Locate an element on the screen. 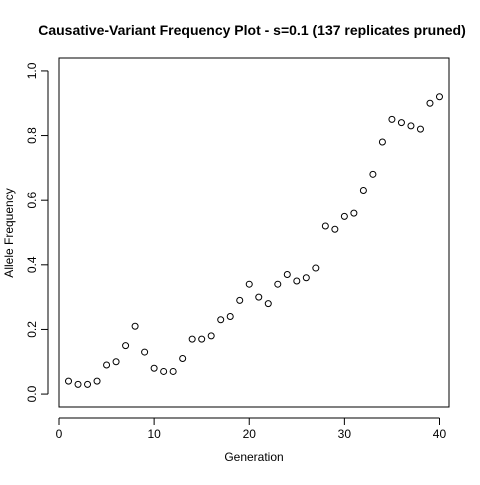 This screenshot has height=485, width=480. x-tick-label: 10 is located at coordinates (154, 434).